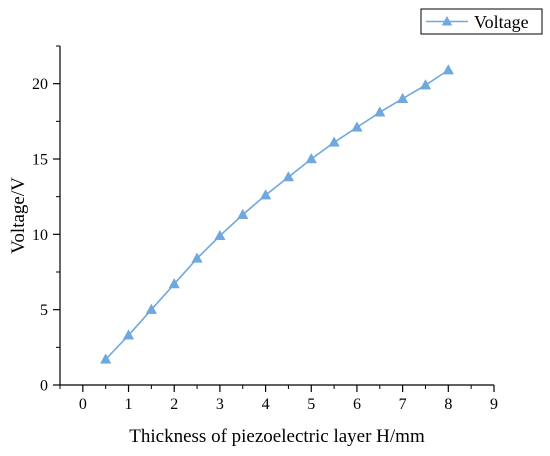 The height and width of the screenshot is (456, 550). Describe the element at coordinates (448, 404) in the screenshot. I see `x-tick-label: 8` at that location.